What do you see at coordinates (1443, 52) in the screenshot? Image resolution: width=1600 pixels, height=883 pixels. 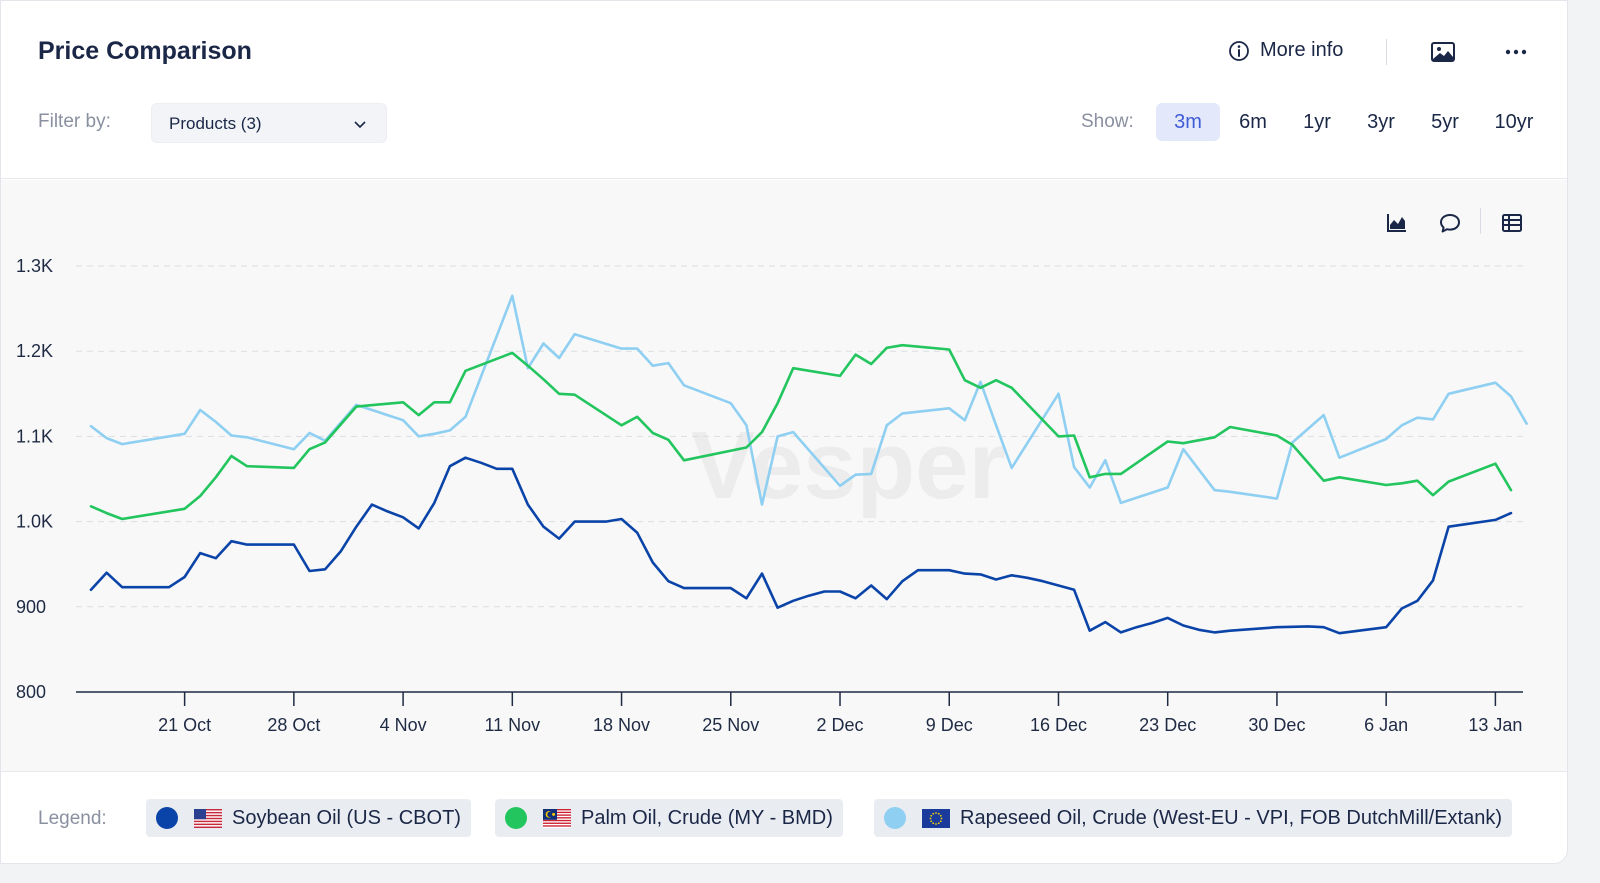 I see `image-download-icon` at bounding box center [1443, 52].